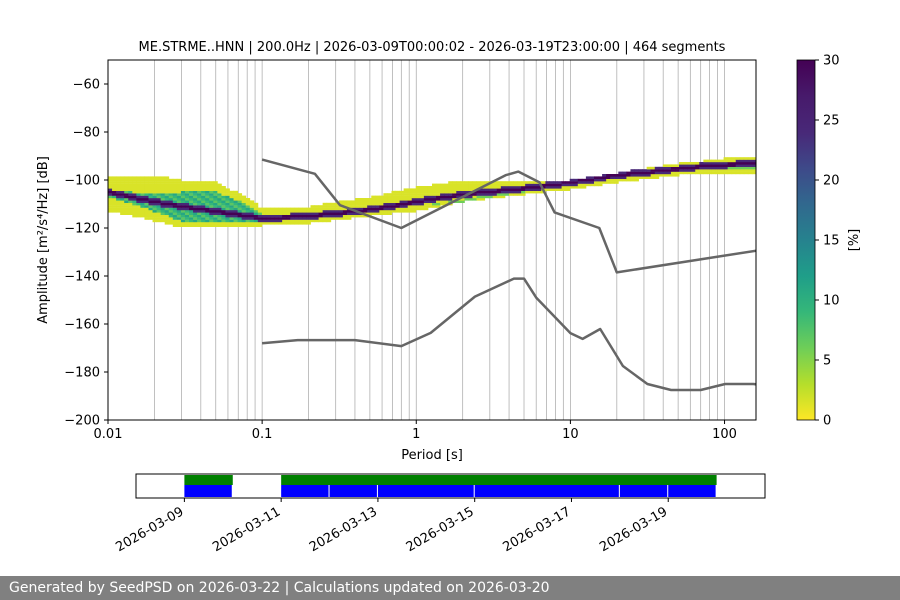 This screenshot has height=600, width=900. I want to click on timeline-tick-label: 2026-03-19, so click(633, 529).